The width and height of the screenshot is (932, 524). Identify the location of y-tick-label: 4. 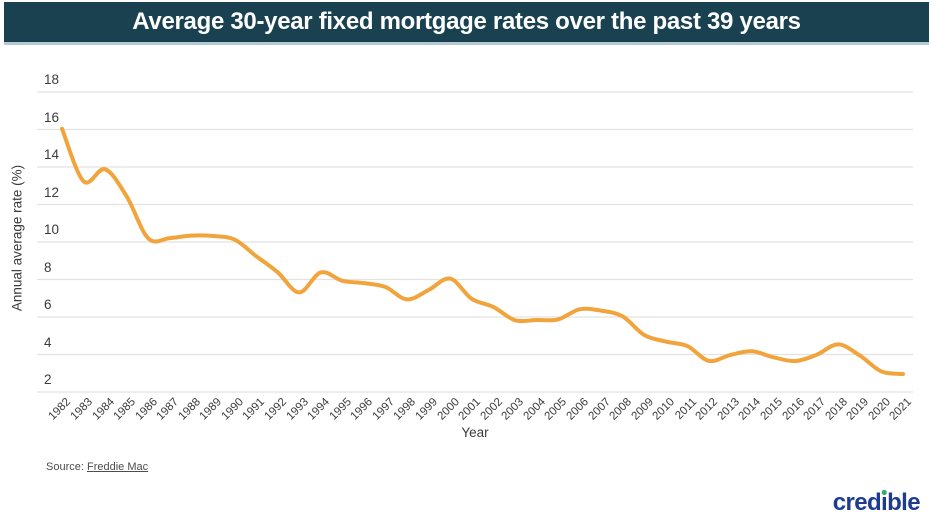
(48, 342).